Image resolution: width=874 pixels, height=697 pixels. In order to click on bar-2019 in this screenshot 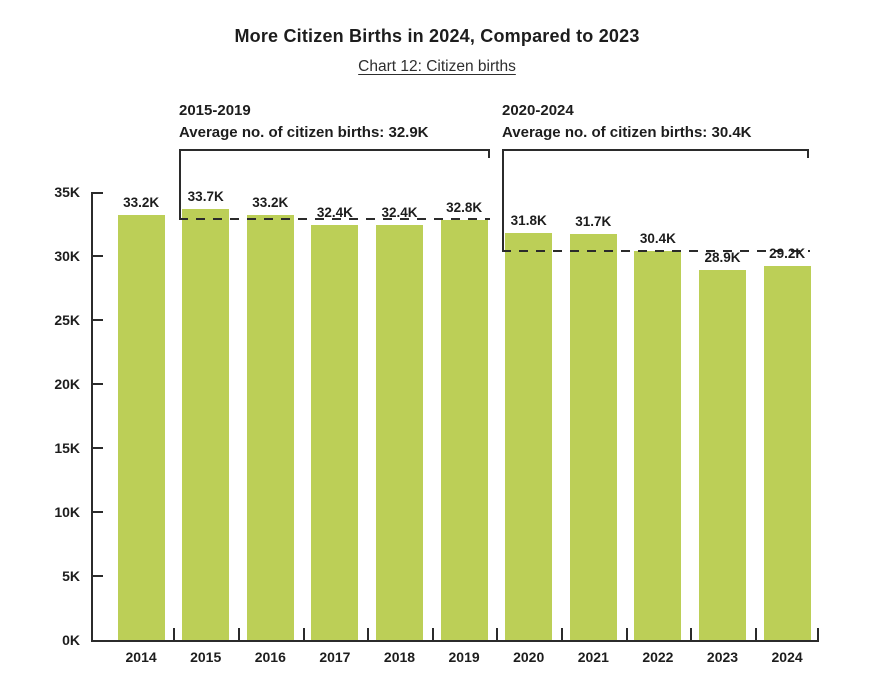, I will do `click(464, 430)`.